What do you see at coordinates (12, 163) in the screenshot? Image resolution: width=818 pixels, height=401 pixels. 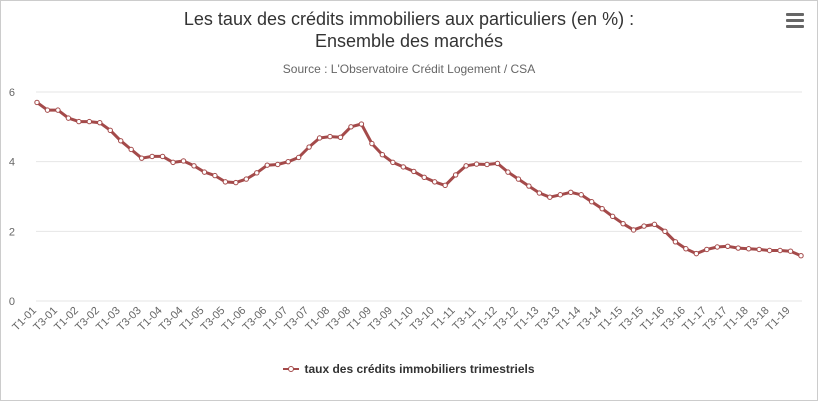 I see `y-tick-label: 4` at bounding box center [12, 163].